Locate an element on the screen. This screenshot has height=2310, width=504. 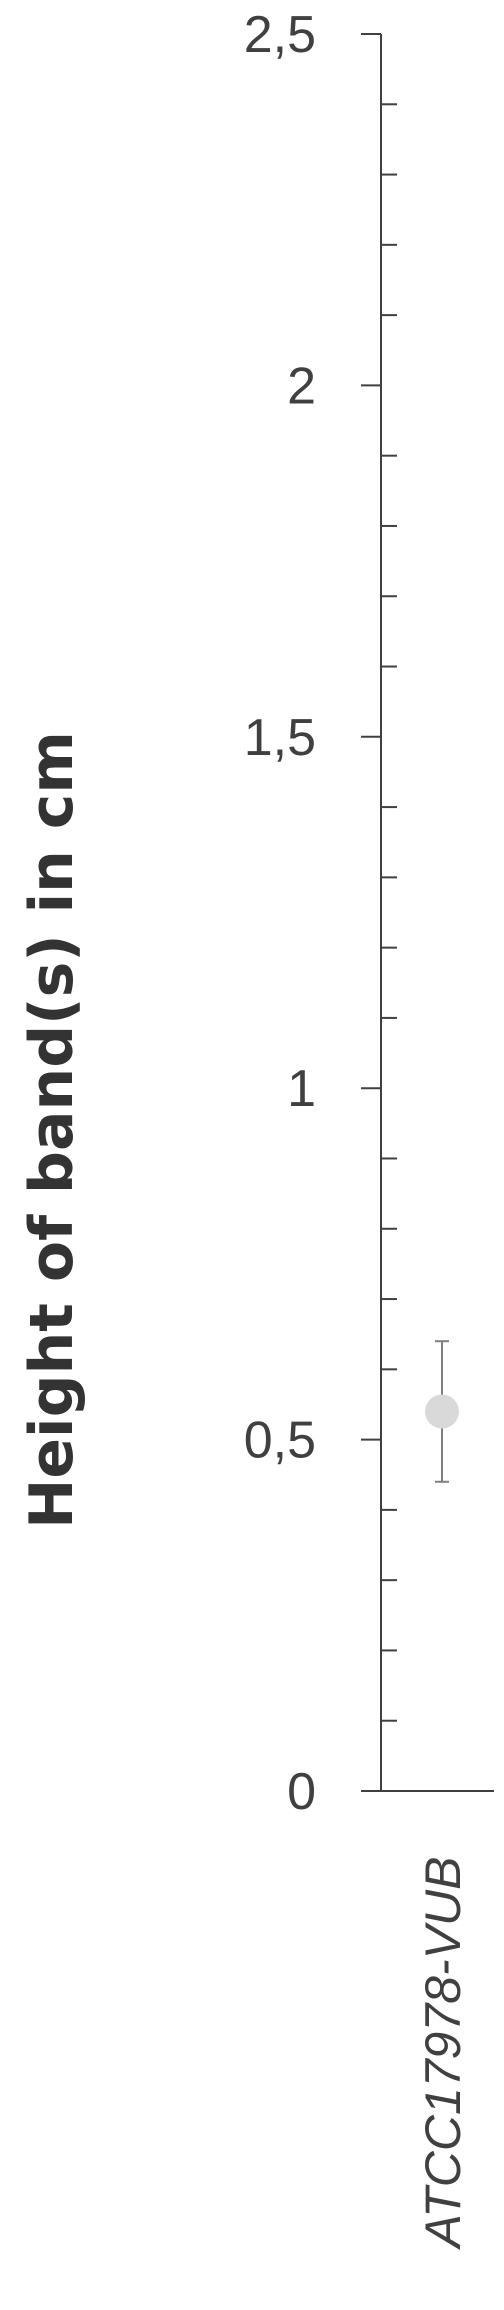
y-tick-label: 0,5 is located at coordinates (280, 1441).